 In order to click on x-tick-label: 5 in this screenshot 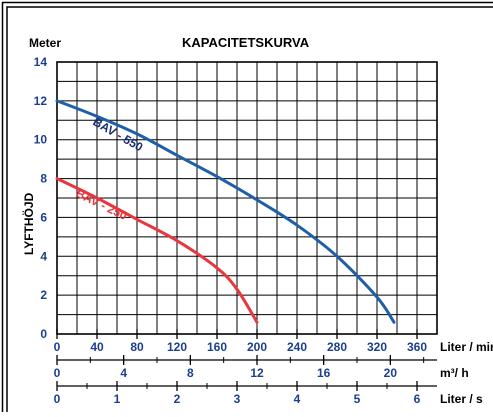, I will do `click(357, 399)`.